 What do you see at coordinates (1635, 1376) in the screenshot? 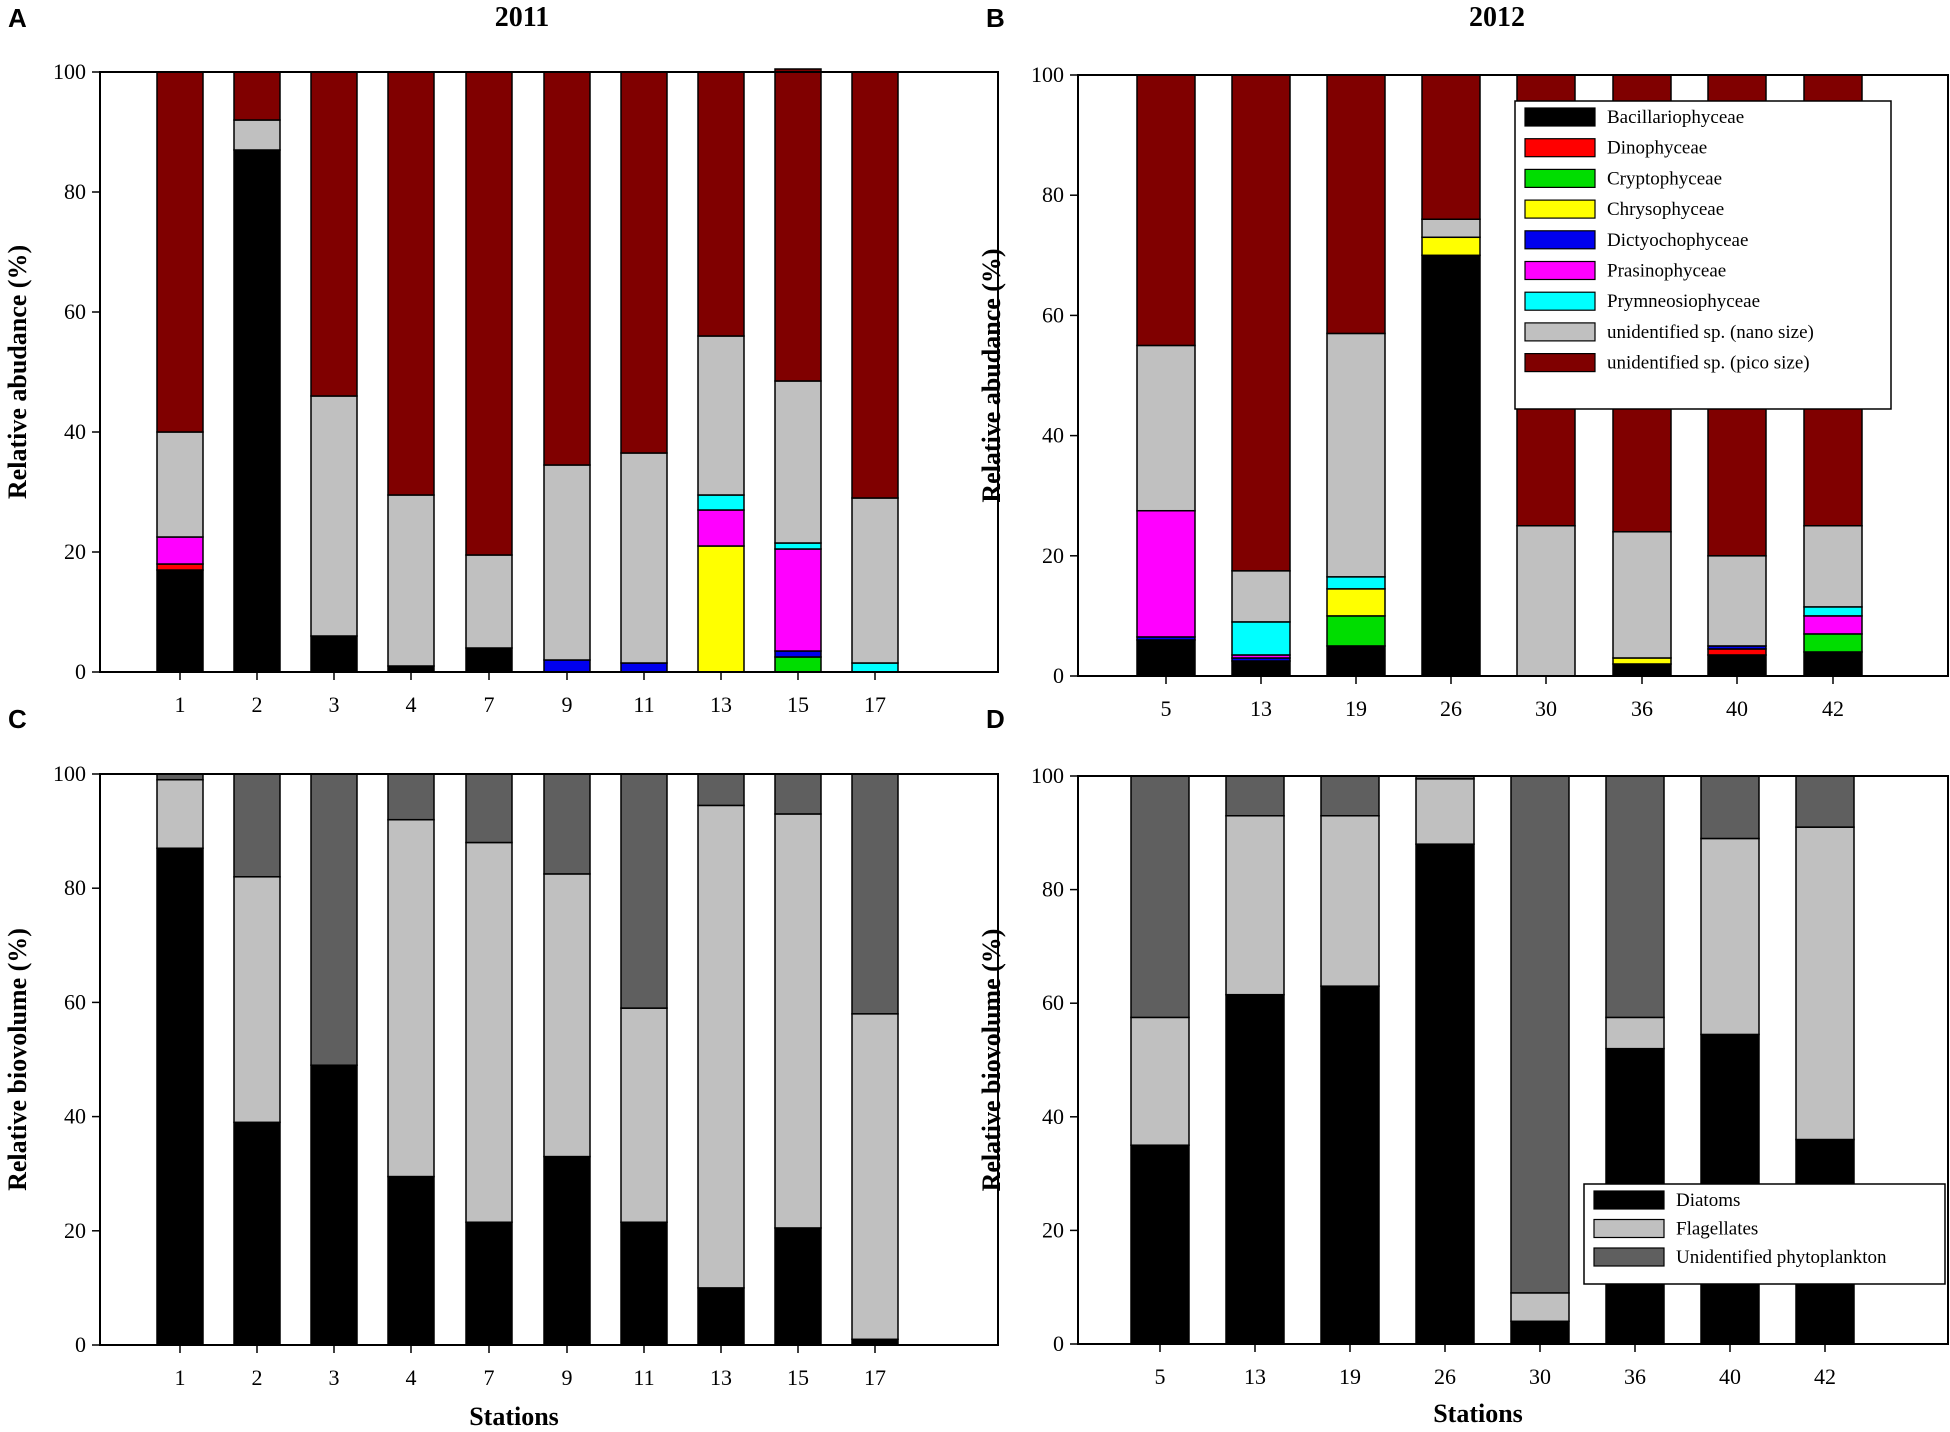
I see `x-tick-label: 36` at bounding box center [1635, 1376].